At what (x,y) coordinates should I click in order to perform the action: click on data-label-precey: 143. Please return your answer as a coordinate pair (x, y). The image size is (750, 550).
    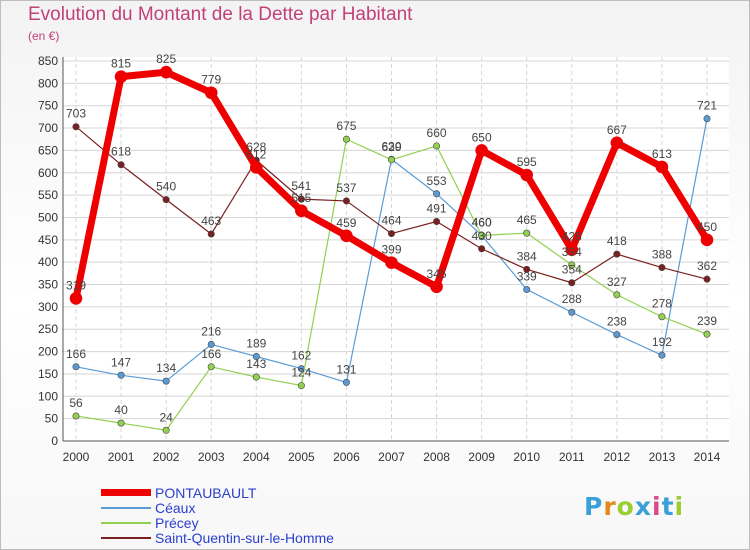
    Looking at the image, I should click on (256, 364).